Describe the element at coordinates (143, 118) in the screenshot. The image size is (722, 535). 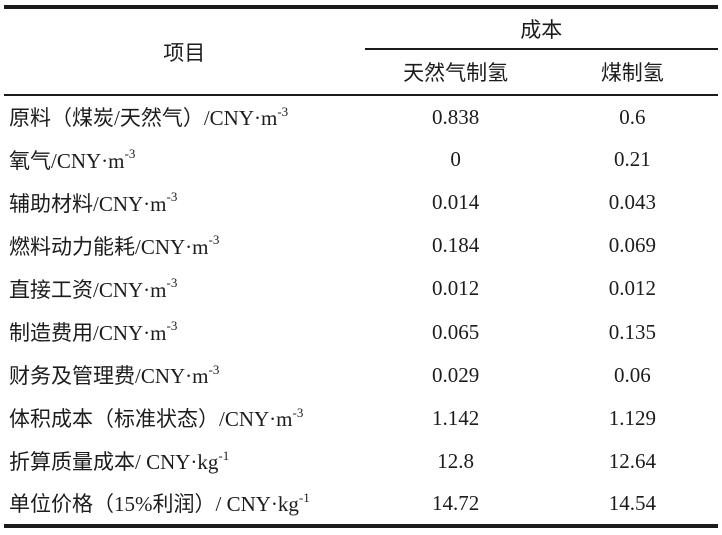
I see `row-label-text: 原料（煤炭/天然气）/CNY·m` at that location.